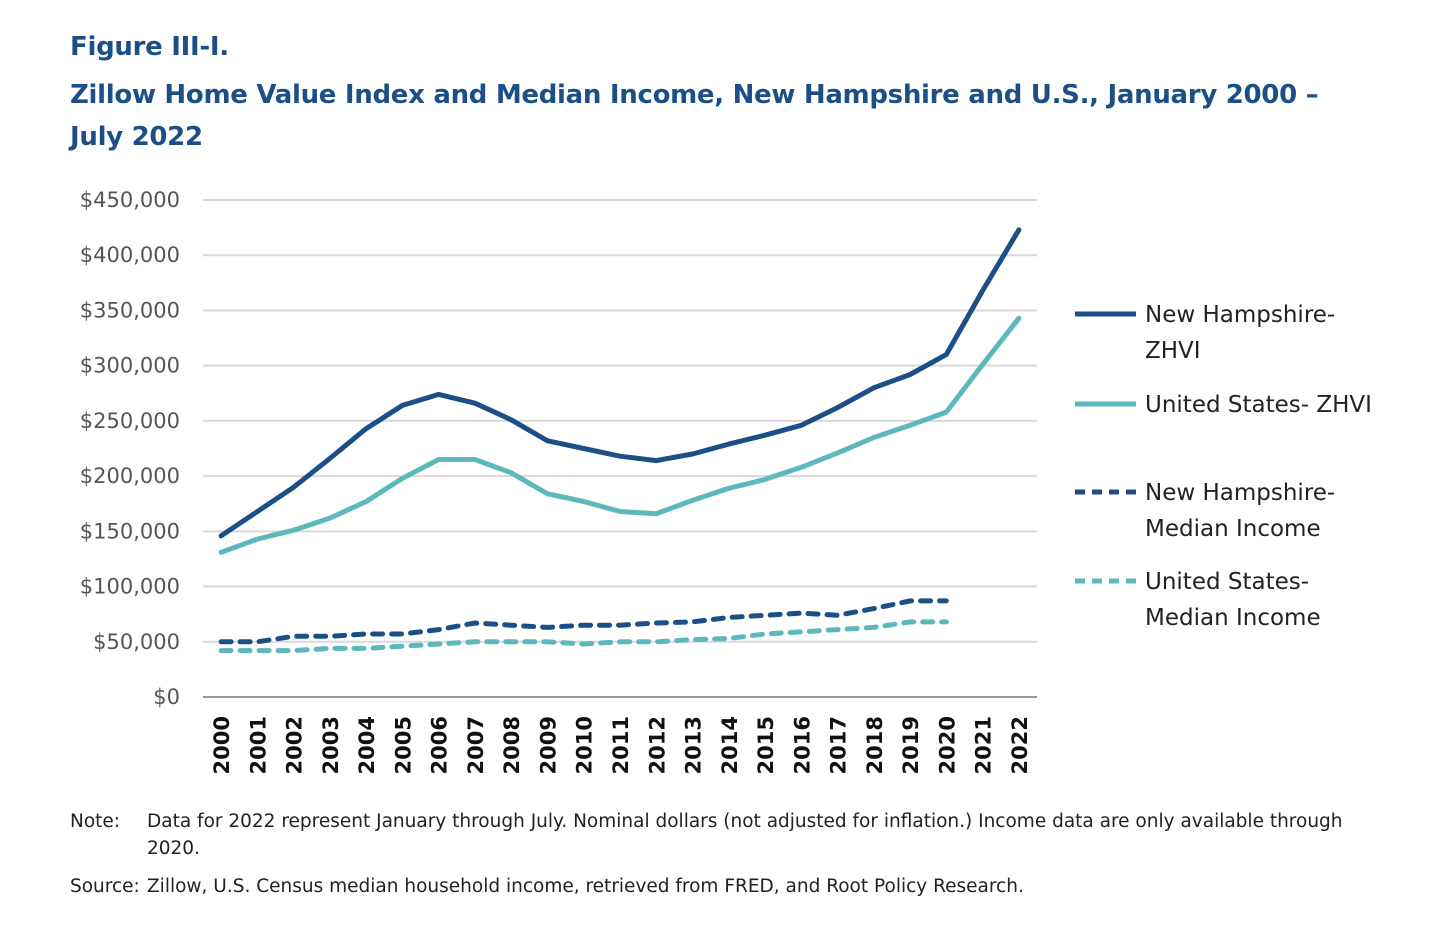  I want to click on x-tick-label: 2016, so click(802, 745).